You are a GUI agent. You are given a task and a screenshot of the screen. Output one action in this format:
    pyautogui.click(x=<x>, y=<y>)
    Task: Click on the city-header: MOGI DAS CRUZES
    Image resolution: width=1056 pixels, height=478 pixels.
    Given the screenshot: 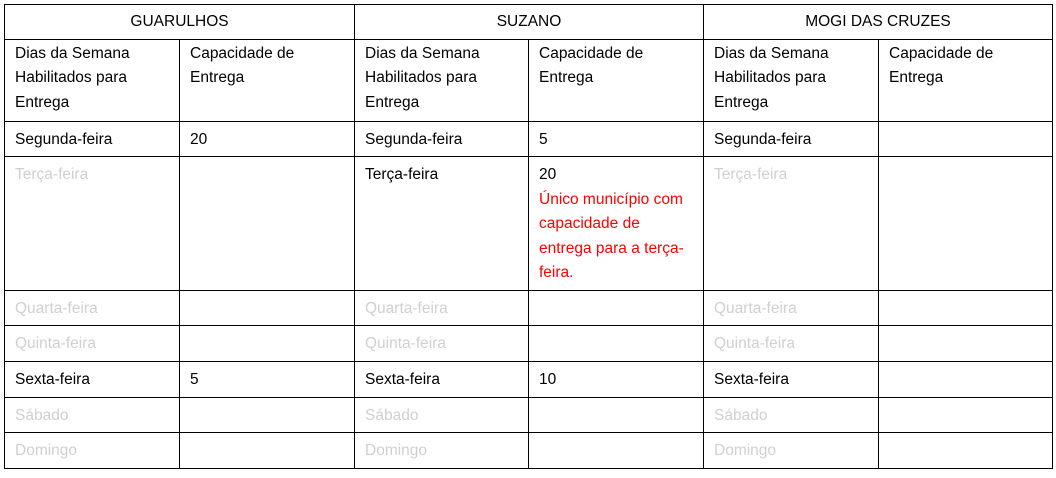 What is the action you would take?
    pyautogui.click(x=878, y=22)
    